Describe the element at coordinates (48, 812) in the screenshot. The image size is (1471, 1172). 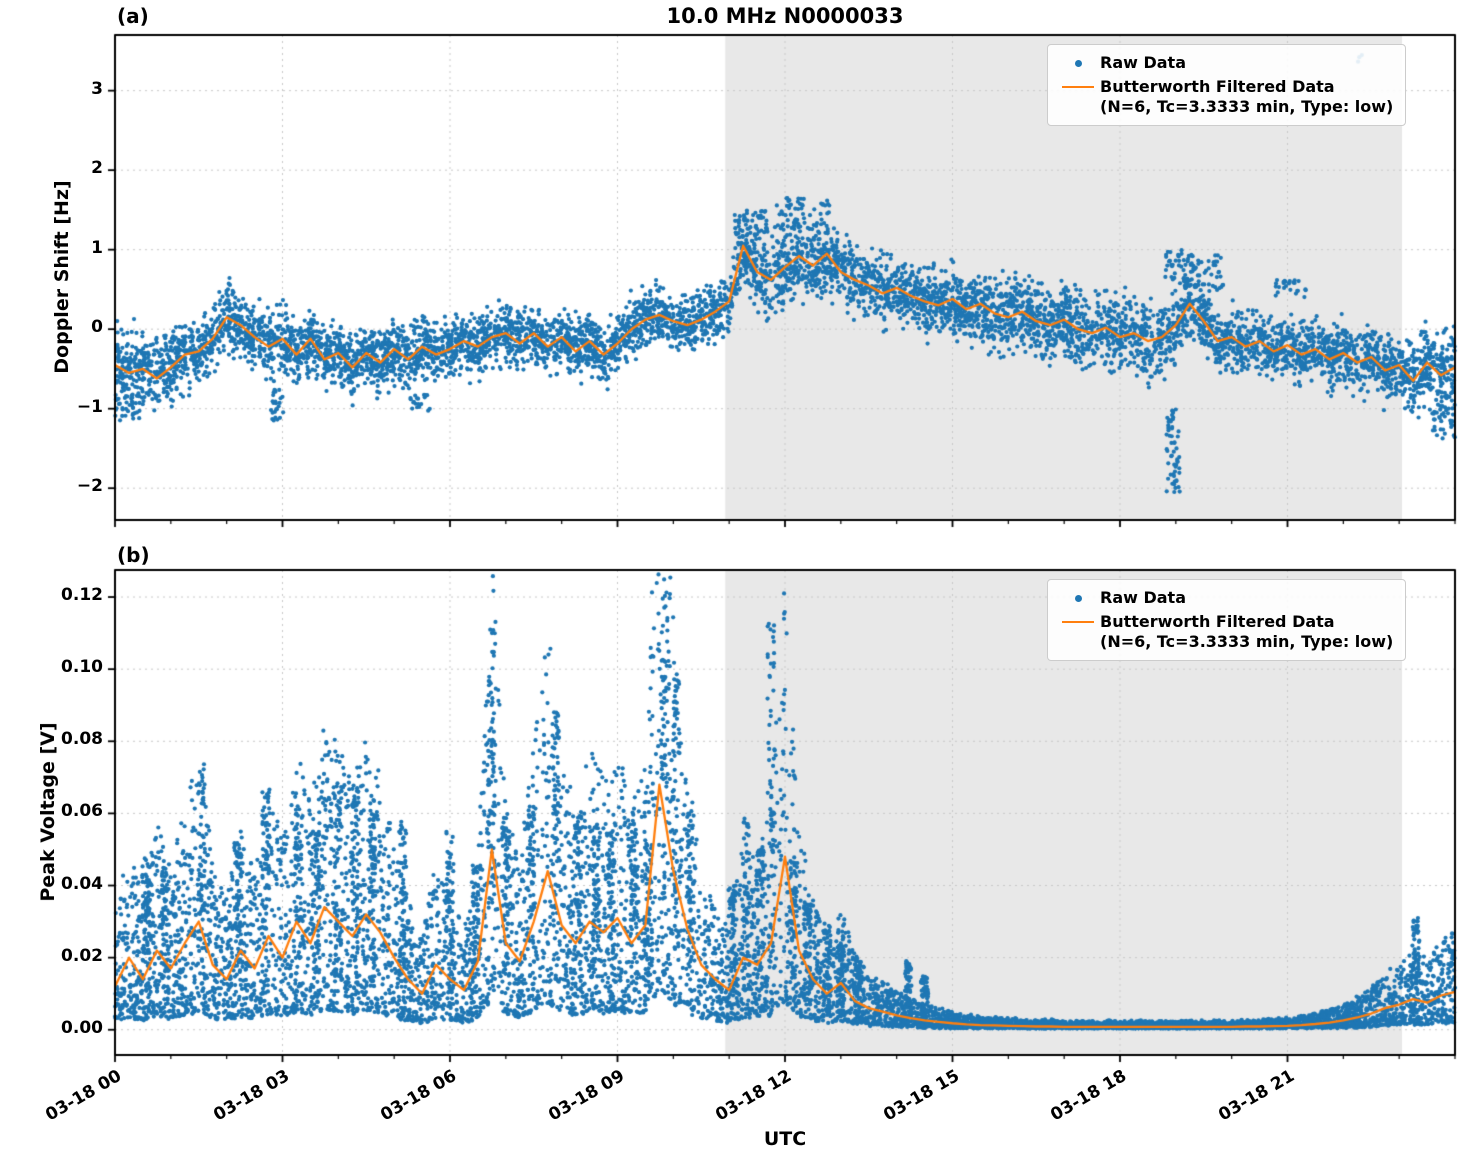
I see `panel-b-ylabel: Peak Voltage [V]` at that location.